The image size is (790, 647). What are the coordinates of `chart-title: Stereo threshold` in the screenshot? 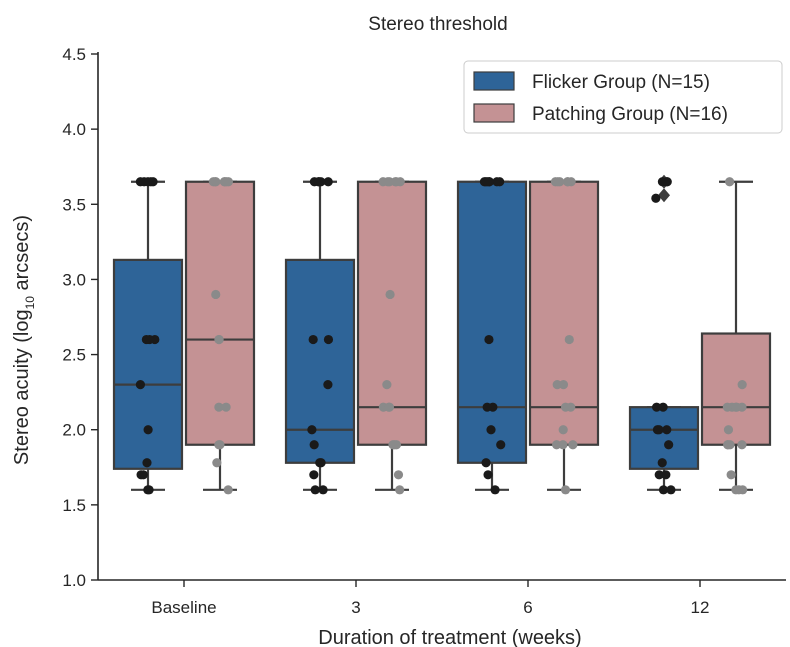 It's located at (437, 24).